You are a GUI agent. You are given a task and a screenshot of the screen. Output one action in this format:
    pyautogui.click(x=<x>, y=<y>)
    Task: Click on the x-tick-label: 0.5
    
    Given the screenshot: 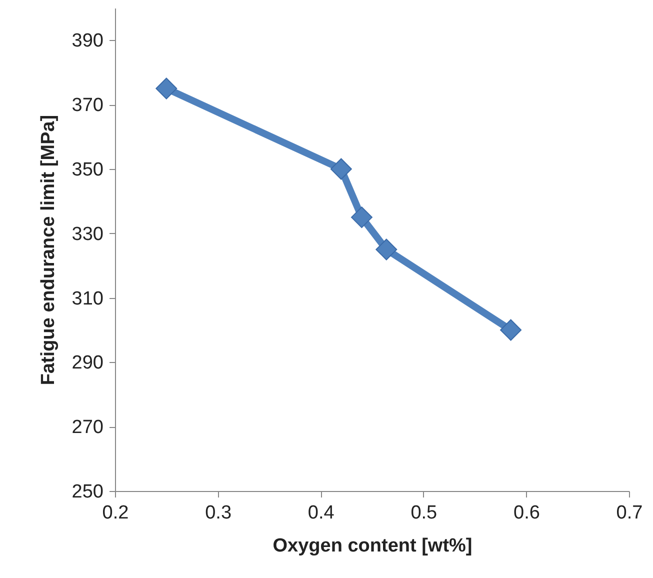 What is the action you would take?
    pyautogui.click(x=424, y=513)
    